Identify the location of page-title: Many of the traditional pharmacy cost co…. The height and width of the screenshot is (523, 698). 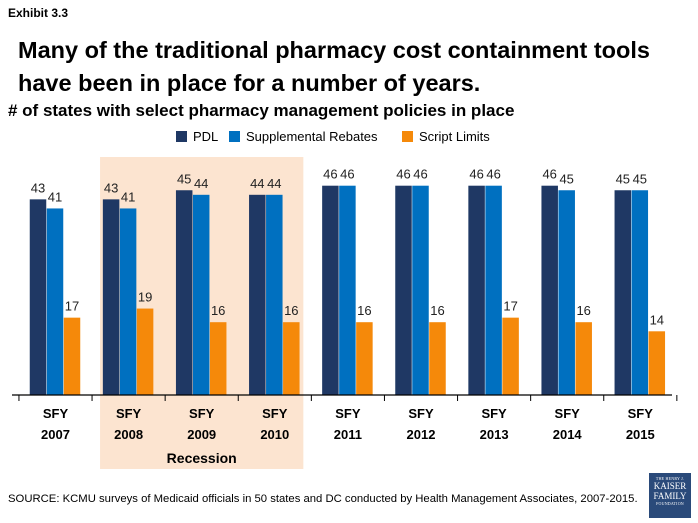
(334, 66).